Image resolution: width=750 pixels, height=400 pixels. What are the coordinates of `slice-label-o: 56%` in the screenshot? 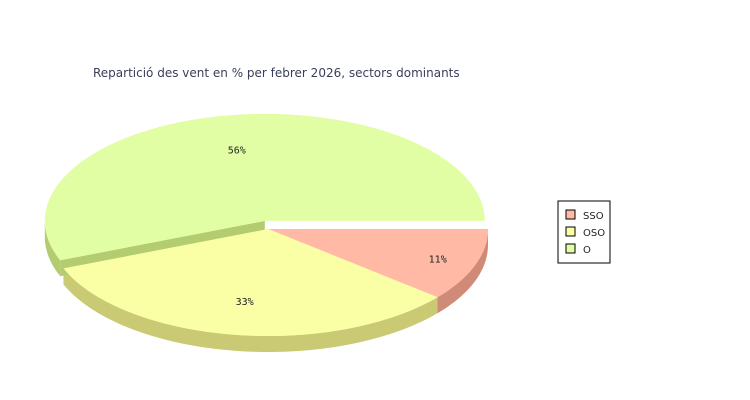 It's located at (237, 150).